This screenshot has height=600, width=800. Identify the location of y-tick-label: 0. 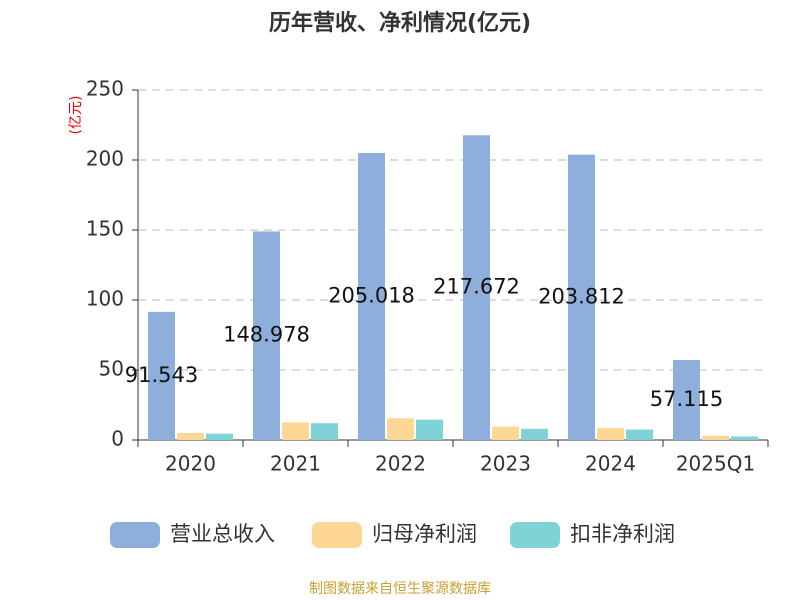
(117, 439).